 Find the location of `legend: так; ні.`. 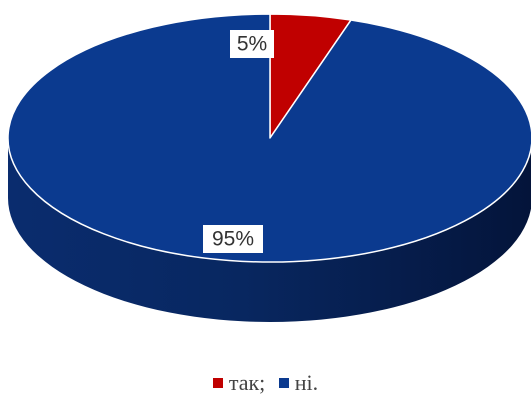

legend: так; ні. is located at coordinates (265, 382).